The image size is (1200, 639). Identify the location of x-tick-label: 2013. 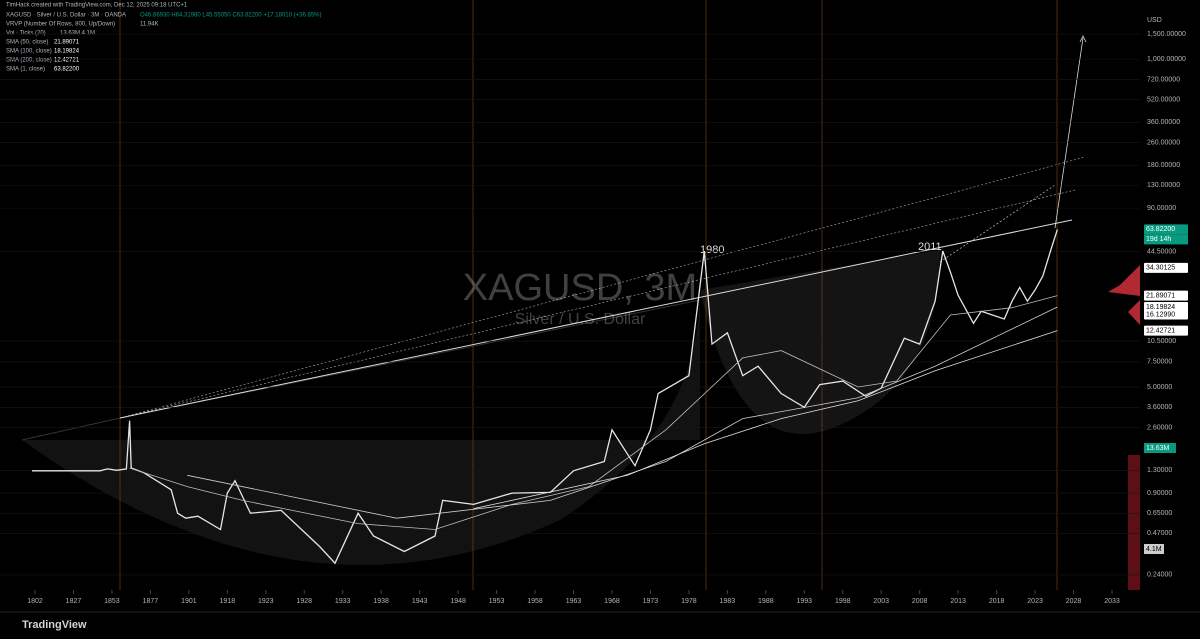
(958, 601).